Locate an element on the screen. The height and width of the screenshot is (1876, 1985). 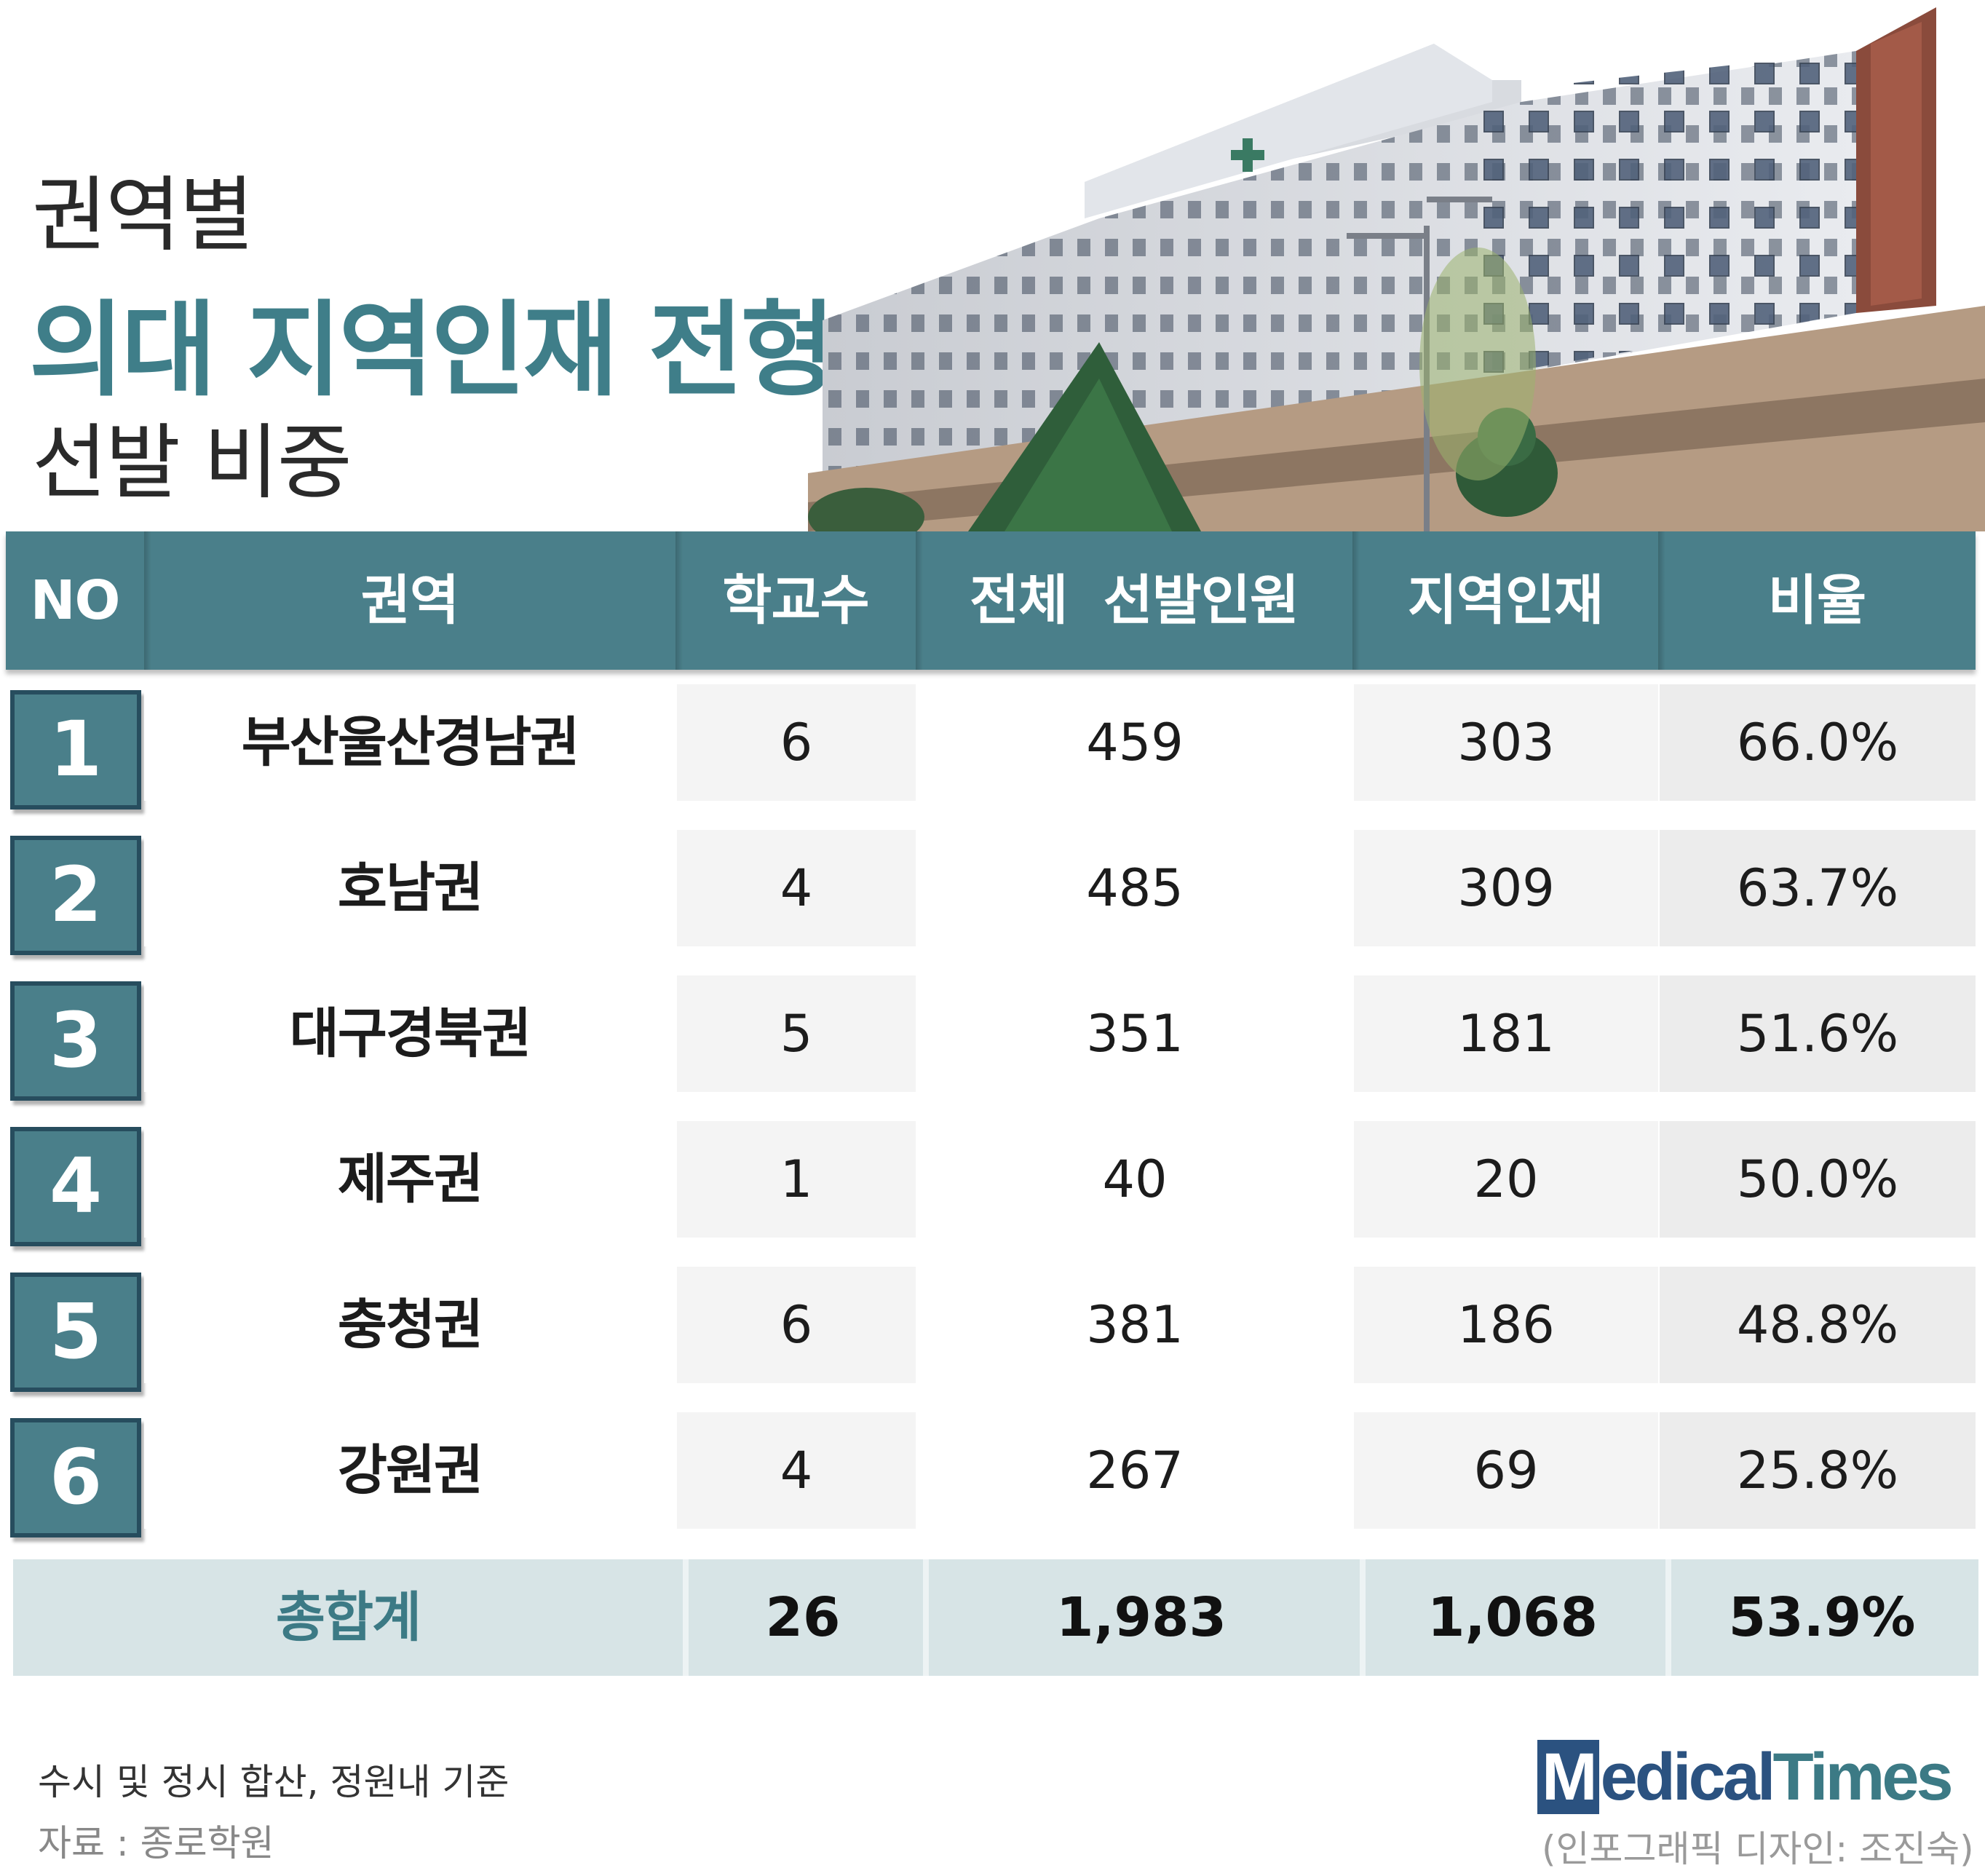
row-number-badge: 1 is located at coordinates (75, 750).